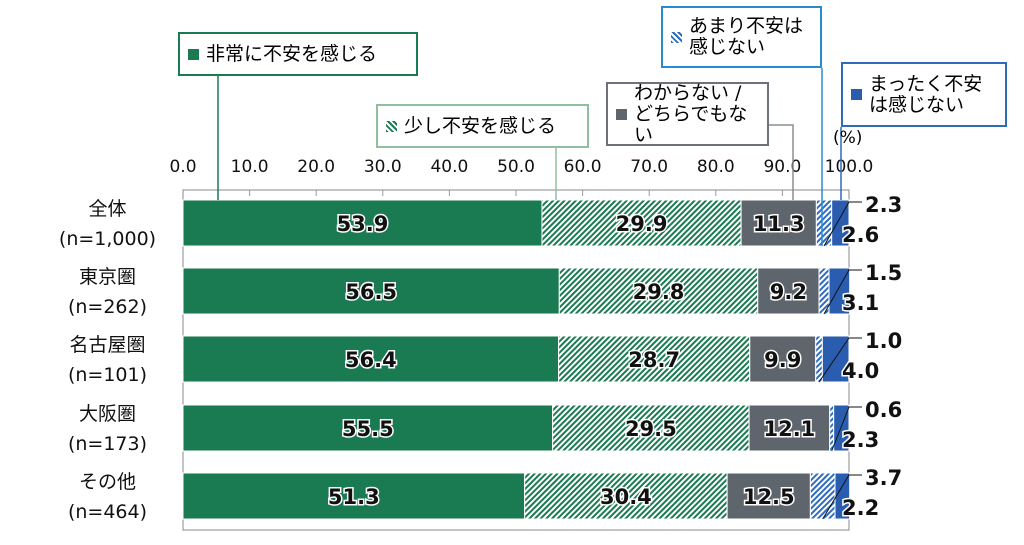 Image resolution: width=1024 pixels, height=545 pixels. Describe the element at coordinates (182, 167) in the screenshot. I see `x-tick-label: 0.0` at that location.